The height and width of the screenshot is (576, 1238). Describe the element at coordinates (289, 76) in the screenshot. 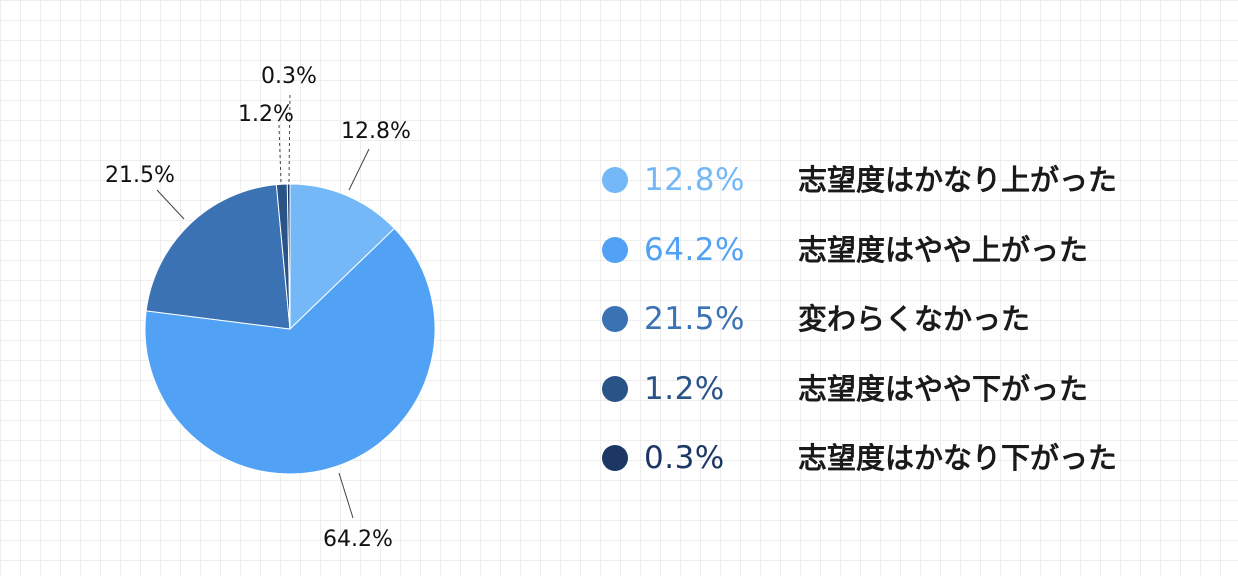

I see `data-label: 0.3%` at that location.